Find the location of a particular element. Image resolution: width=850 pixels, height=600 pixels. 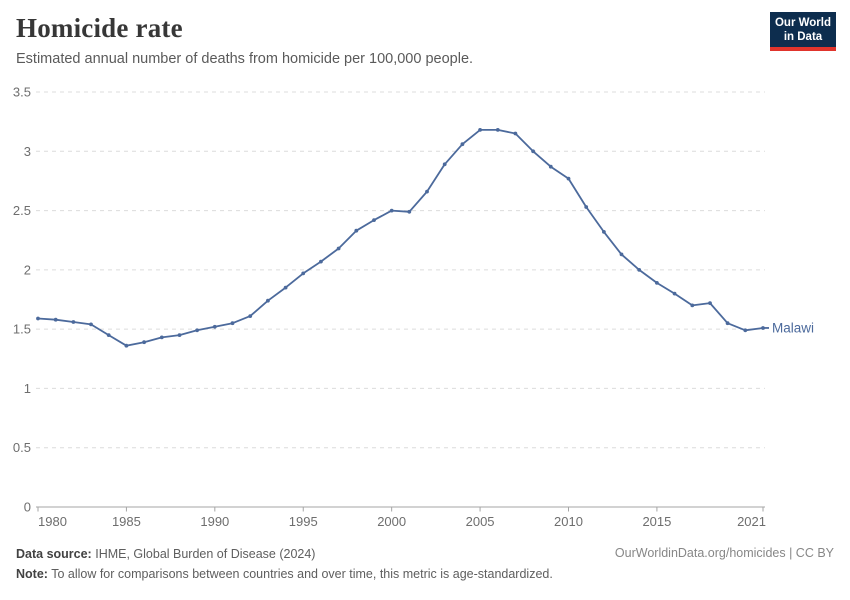

x-axis-tick-label: 2015 is located at coordinates (656, 521).